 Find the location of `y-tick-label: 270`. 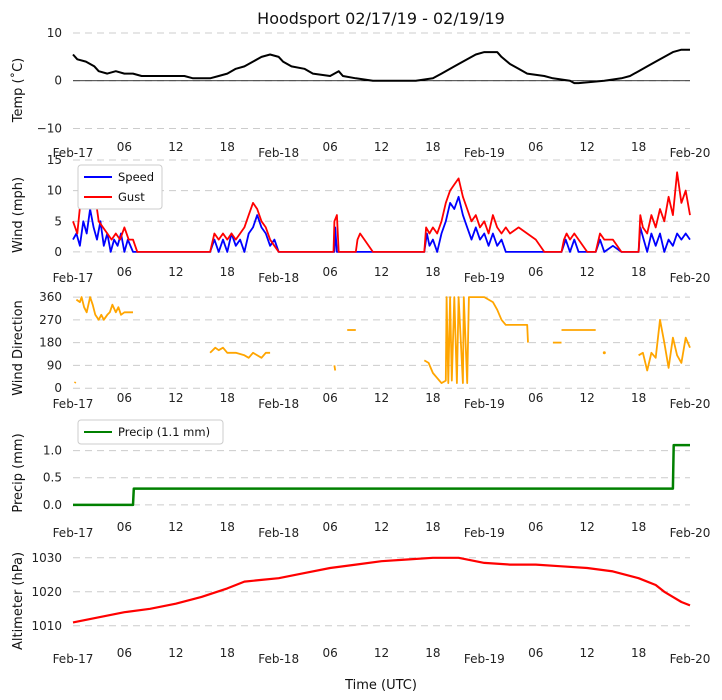

y-tick-label: 270 is located at coordinates (50, 320).